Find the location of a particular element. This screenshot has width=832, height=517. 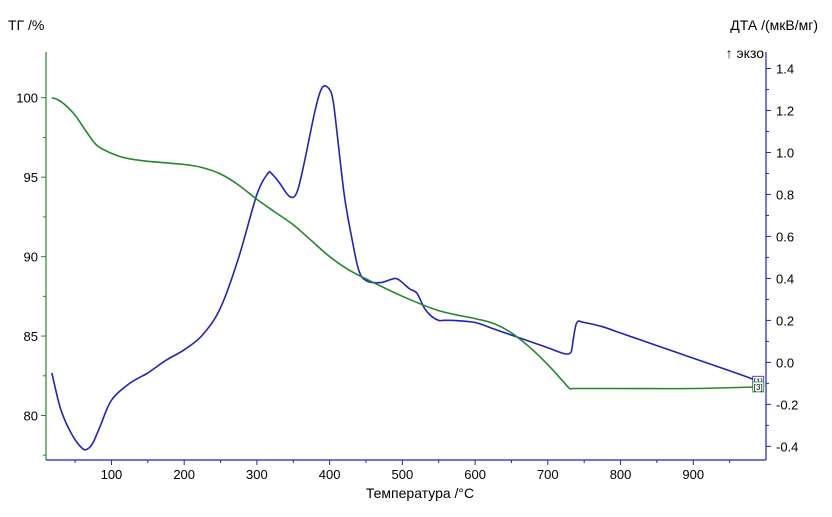

y-left-axis-title: ТГ /% is located at coordinates (26, 25).